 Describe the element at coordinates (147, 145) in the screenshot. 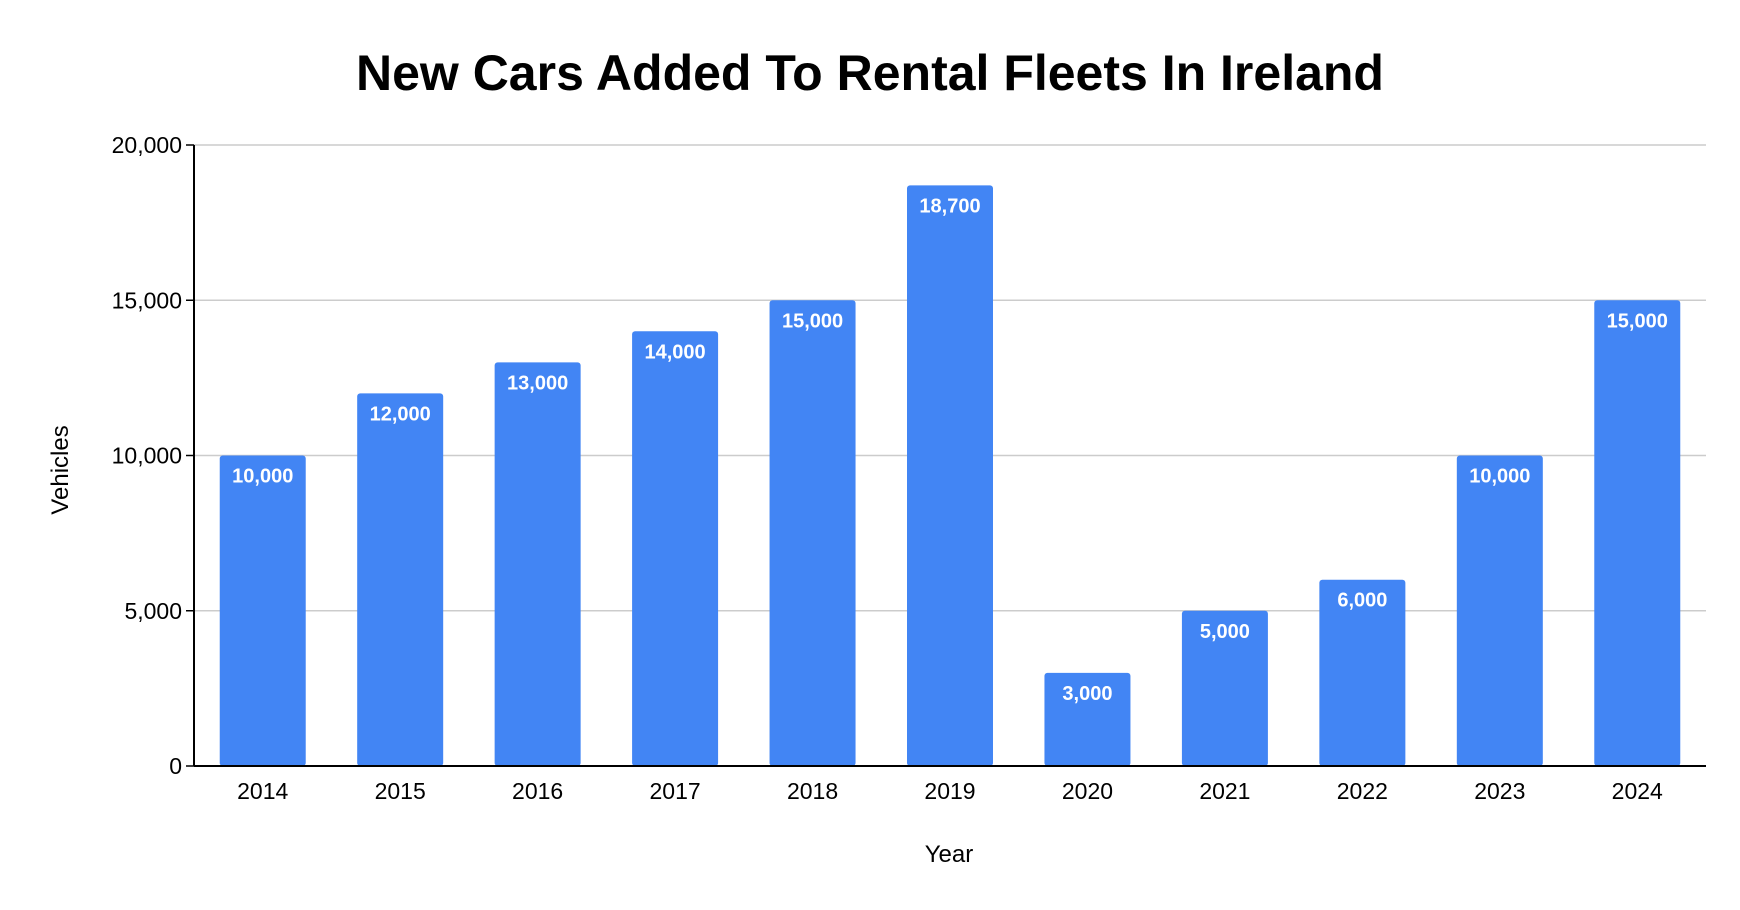

I see `y-tick-label: 20,000` at that location.